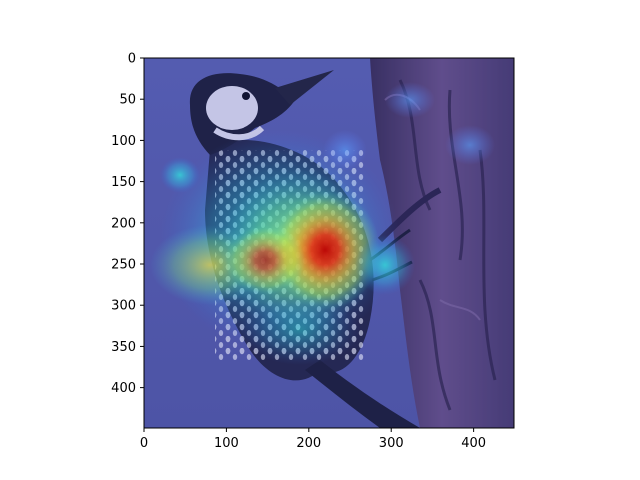 The width and height of the screenshot is (640, 480). I want to click on y-tick-label: 200, so click(123, 223).